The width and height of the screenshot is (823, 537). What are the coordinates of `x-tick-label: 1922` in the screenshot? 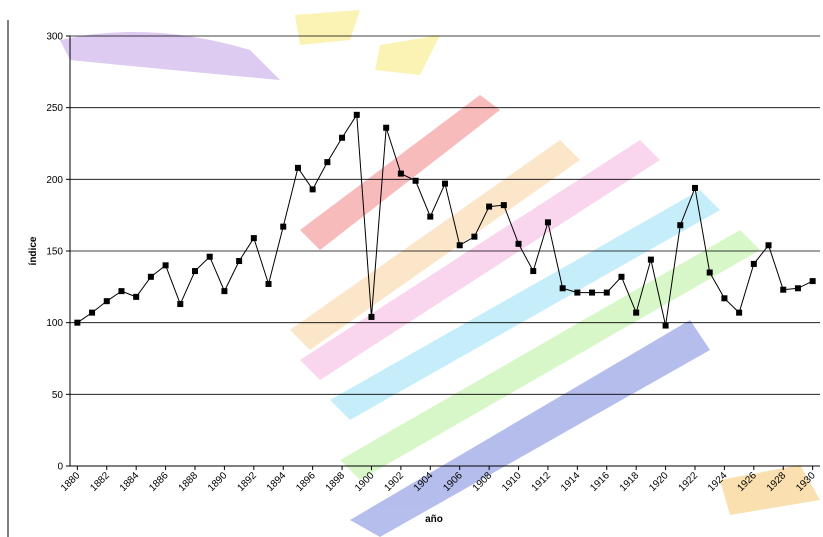 It's located at (689, 482).